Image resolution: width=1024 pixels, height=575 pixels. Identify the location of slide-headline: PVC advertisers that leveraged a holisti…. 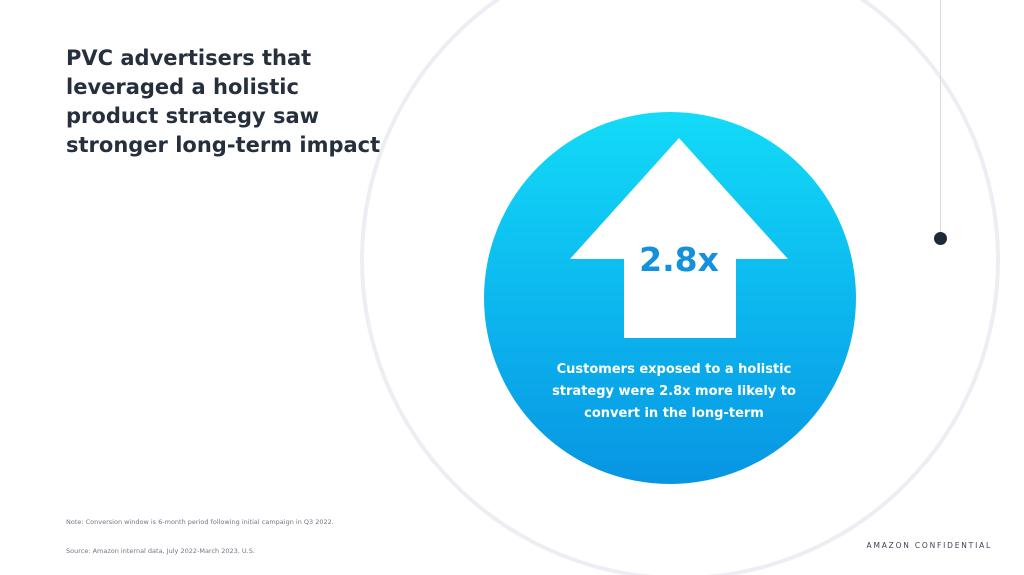
(223, 101).